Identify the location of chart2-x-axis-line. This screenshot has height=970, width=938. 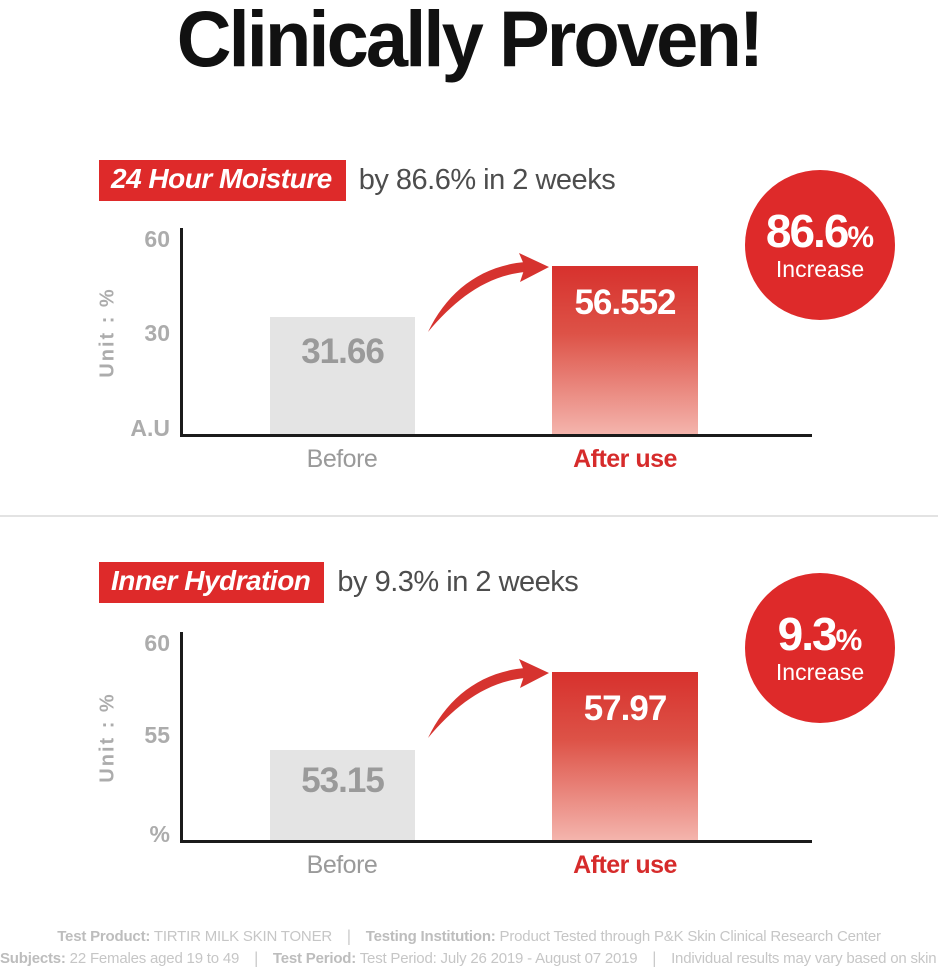
(496, 841).